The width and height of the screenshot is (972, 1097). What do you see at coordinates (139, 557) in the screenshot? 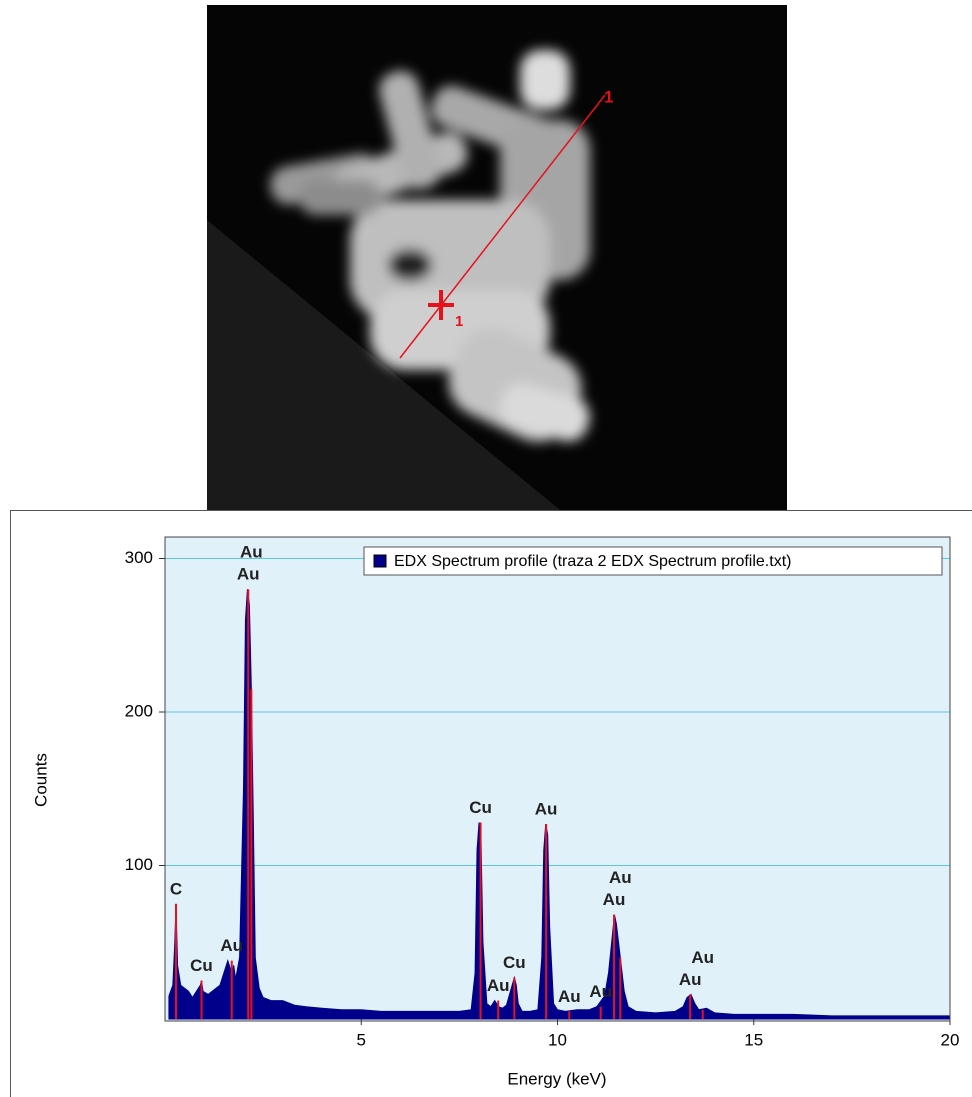
I see `y-tick-label: 300` at bounding box center [139, 557].